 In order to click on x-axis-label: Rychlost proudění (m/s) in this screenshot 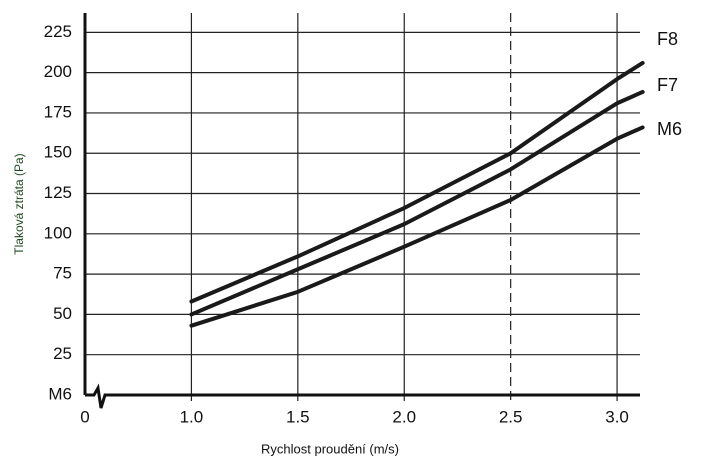, I will do `click(330, 448)`.